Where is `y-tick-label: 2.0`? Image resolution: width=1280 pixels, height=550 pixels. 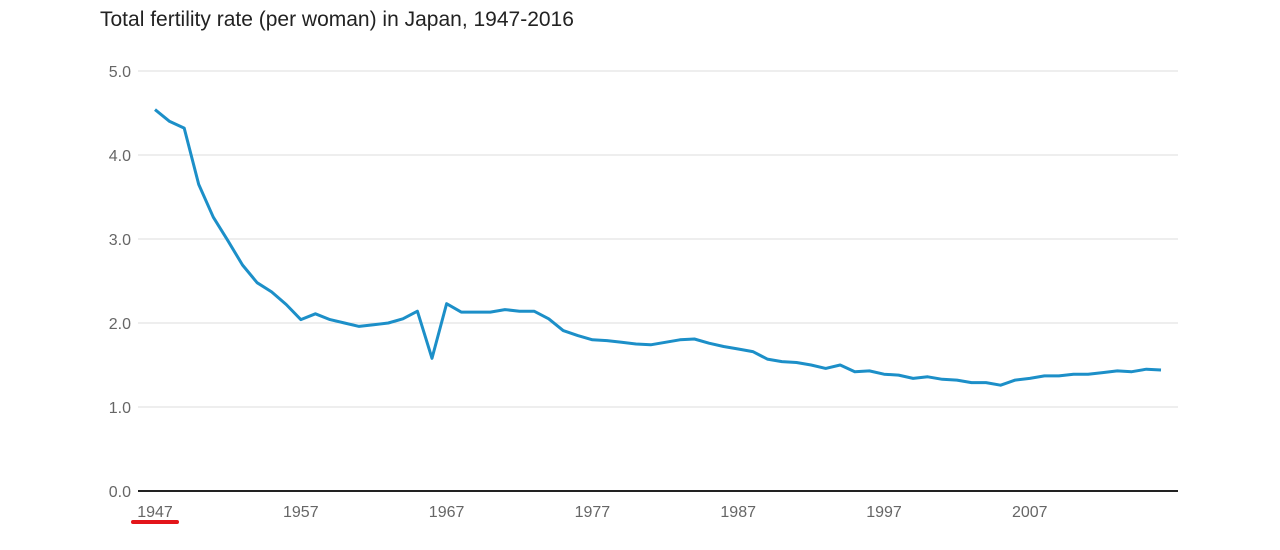 y-tick-label: 2.0 is located at coordinates (120, 324).